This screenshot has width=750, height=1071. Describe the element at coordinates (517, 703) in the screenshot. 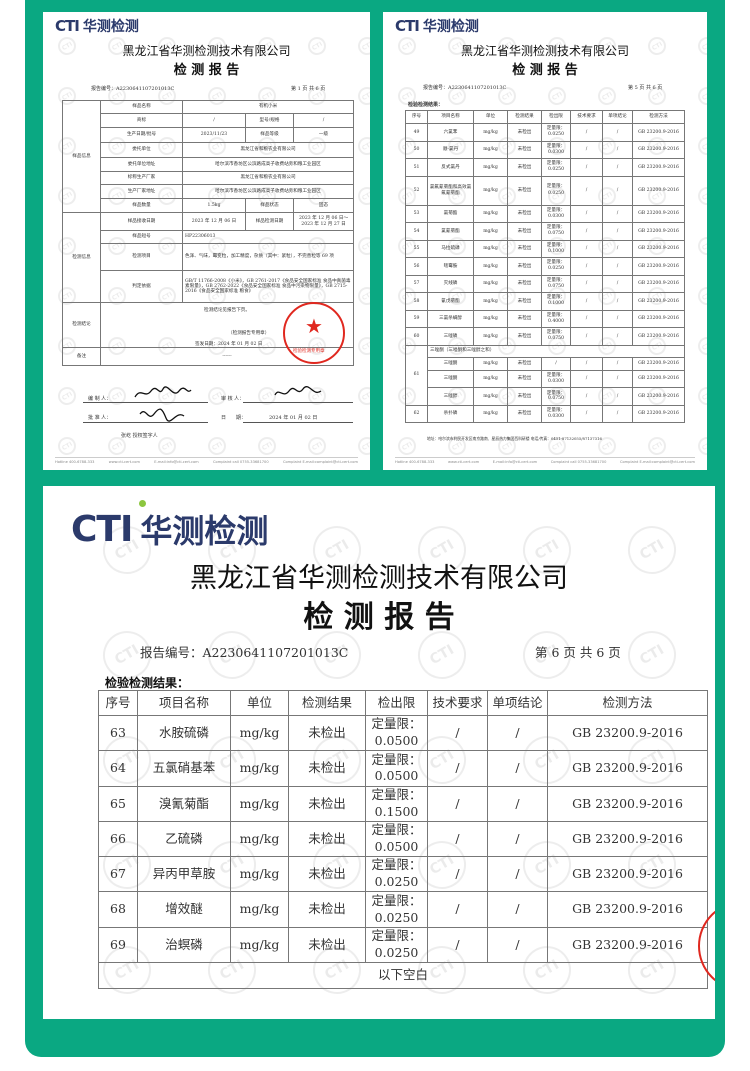

I see `column-header: 单项结论` at that location.